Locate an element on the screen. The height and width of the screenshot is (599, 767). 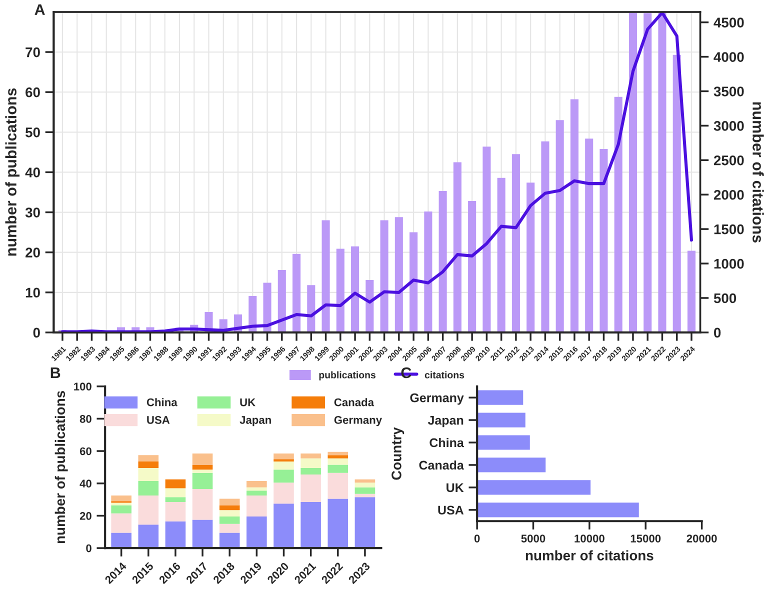
legend-label: China is located at coordinates (162, 402).